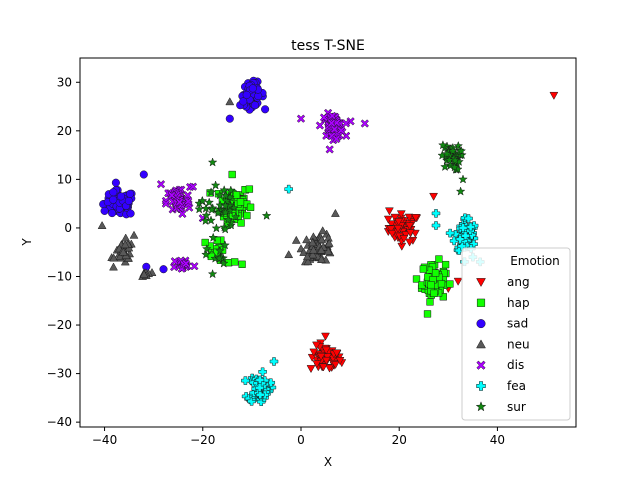 The image size is (640, 484). What do you see at coordinates (27, 242) in the screenshot?
I see `y-axis-label: Y` at bounding box center [27, 242].